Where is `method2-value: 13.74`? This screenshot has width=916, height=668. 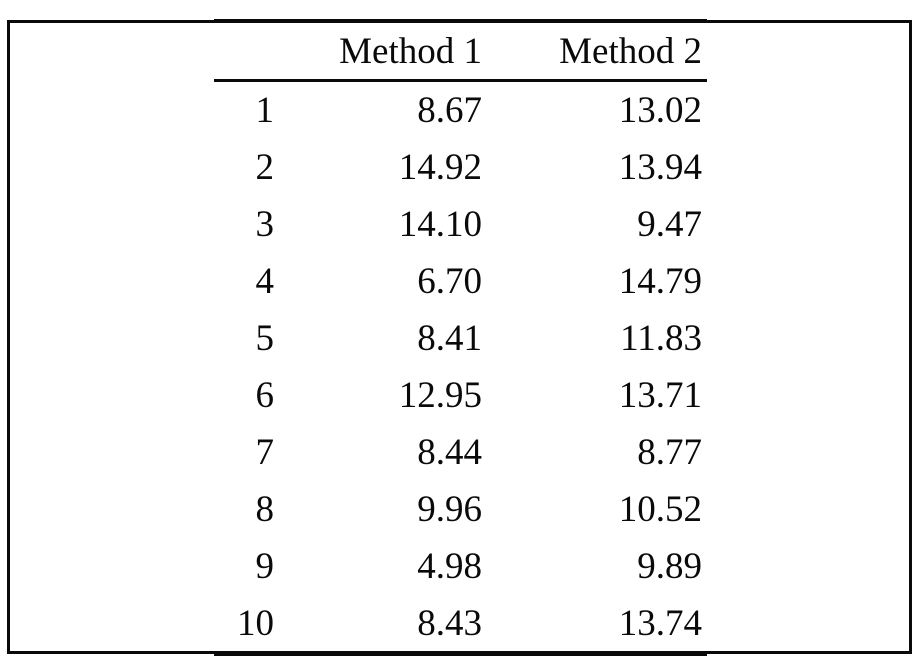
method2-value: 13.74 is located at coordinates (660, 623).